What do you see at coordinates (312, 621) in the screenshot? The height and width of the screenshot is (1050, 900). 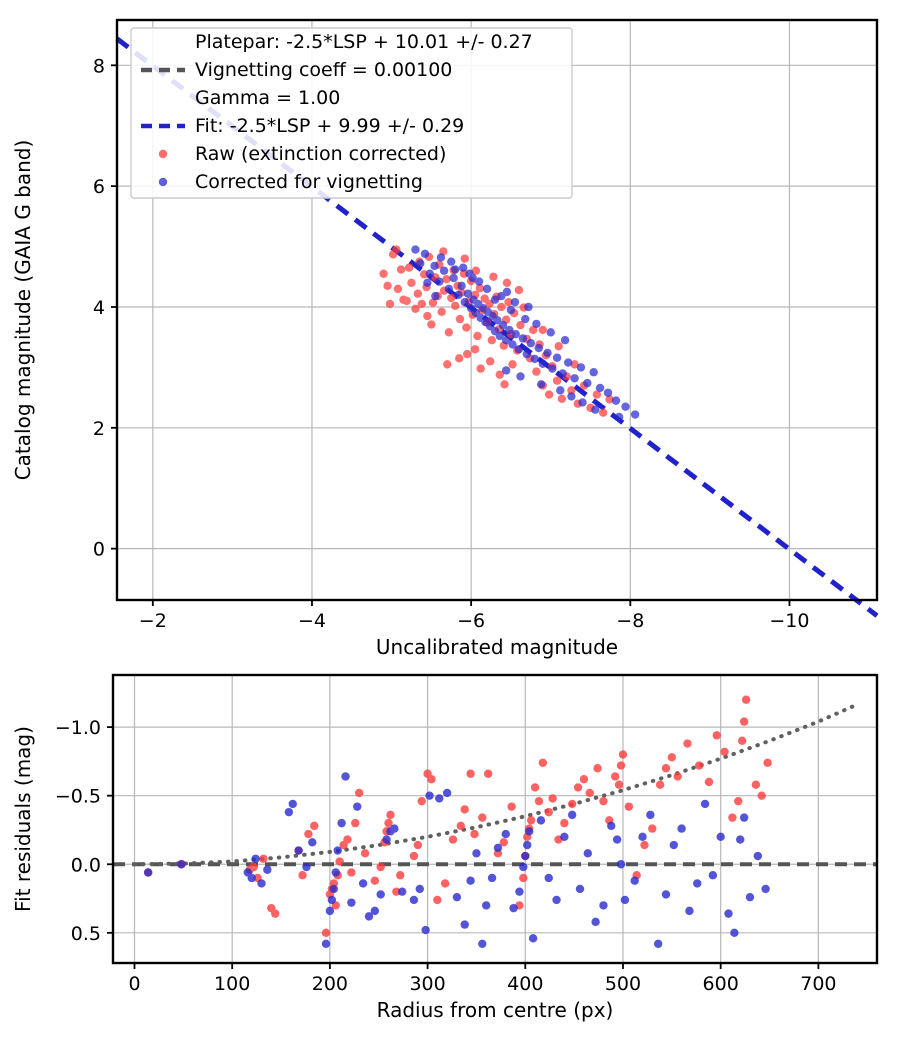 I see `xtick-label-top-1: −4` at bounding box center [312, 621].